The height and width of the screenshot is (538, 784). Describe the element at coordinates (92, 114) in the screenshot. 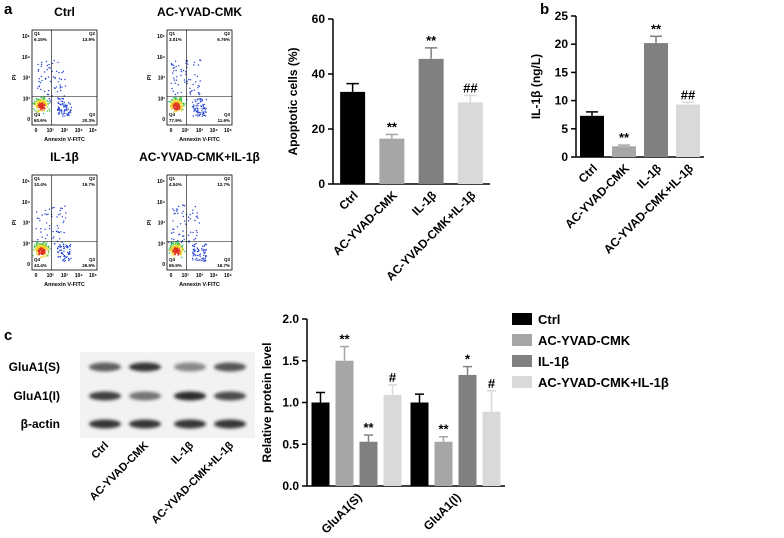

I see `quadrant-name: Q3` at that location.